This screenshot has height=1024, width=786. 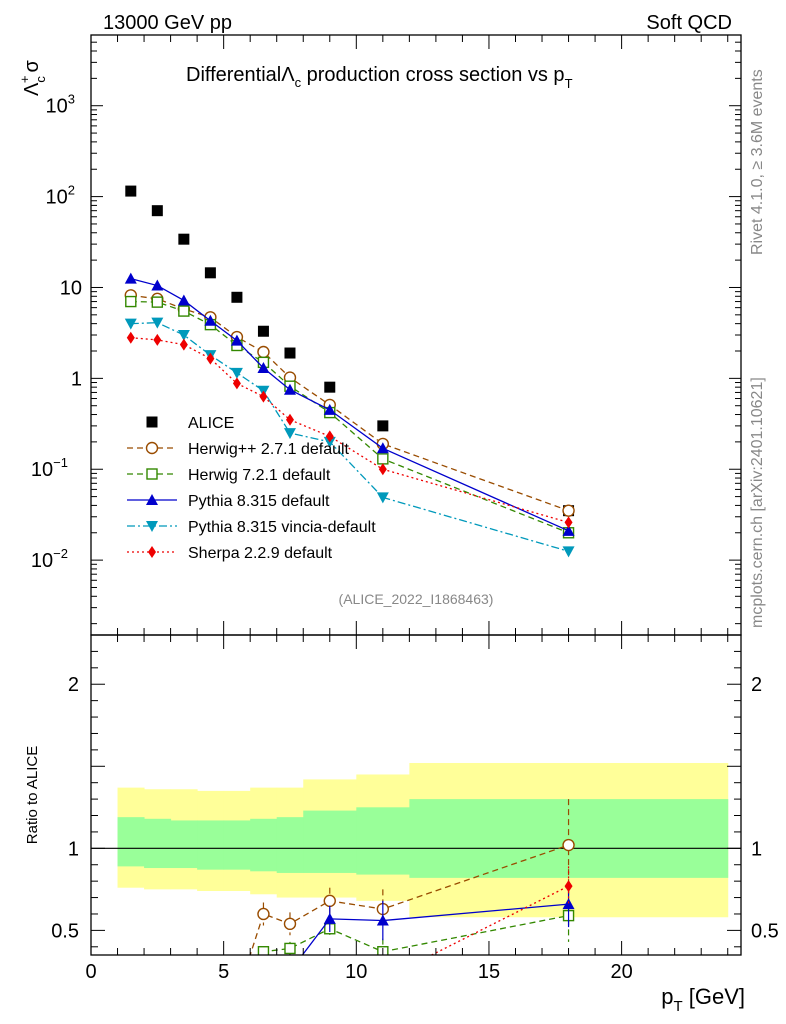 I want to click on ratio-tick-label-left: 2, so click(x=73, y=685).